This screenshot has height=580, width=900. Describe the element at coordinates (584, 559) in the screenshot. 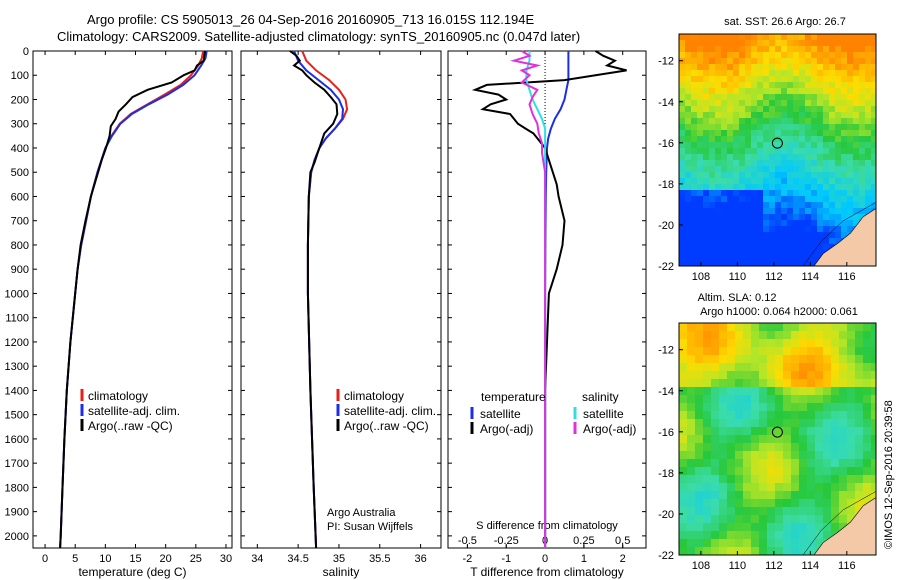

I see `x-tick-label: 1` at that location.